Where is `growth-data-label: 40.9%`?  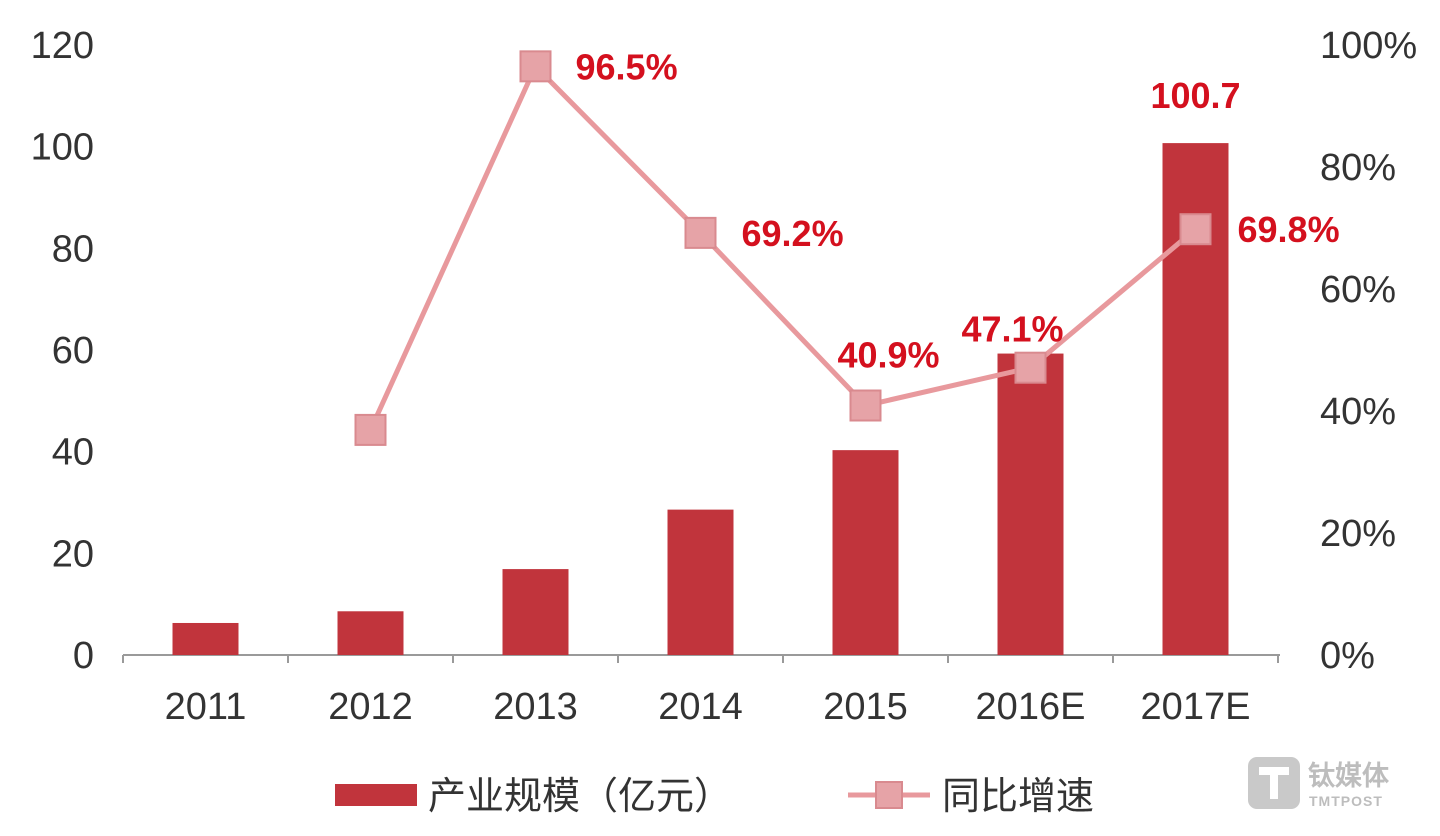
growth-data-label: 40.9% is located at coordinates (888, 355).